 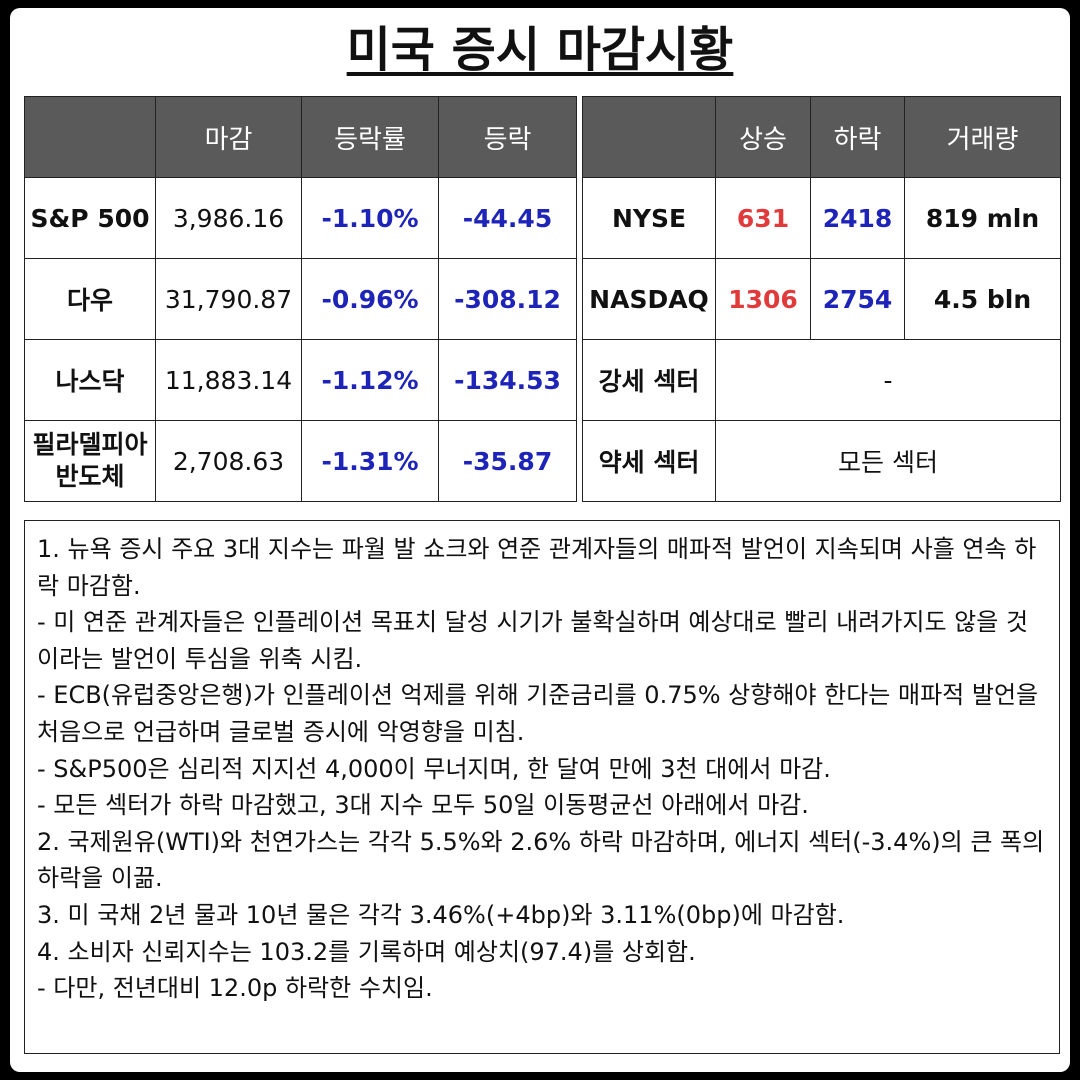 I want to click on strong-sector-value: -, so click(x=888, y=380).